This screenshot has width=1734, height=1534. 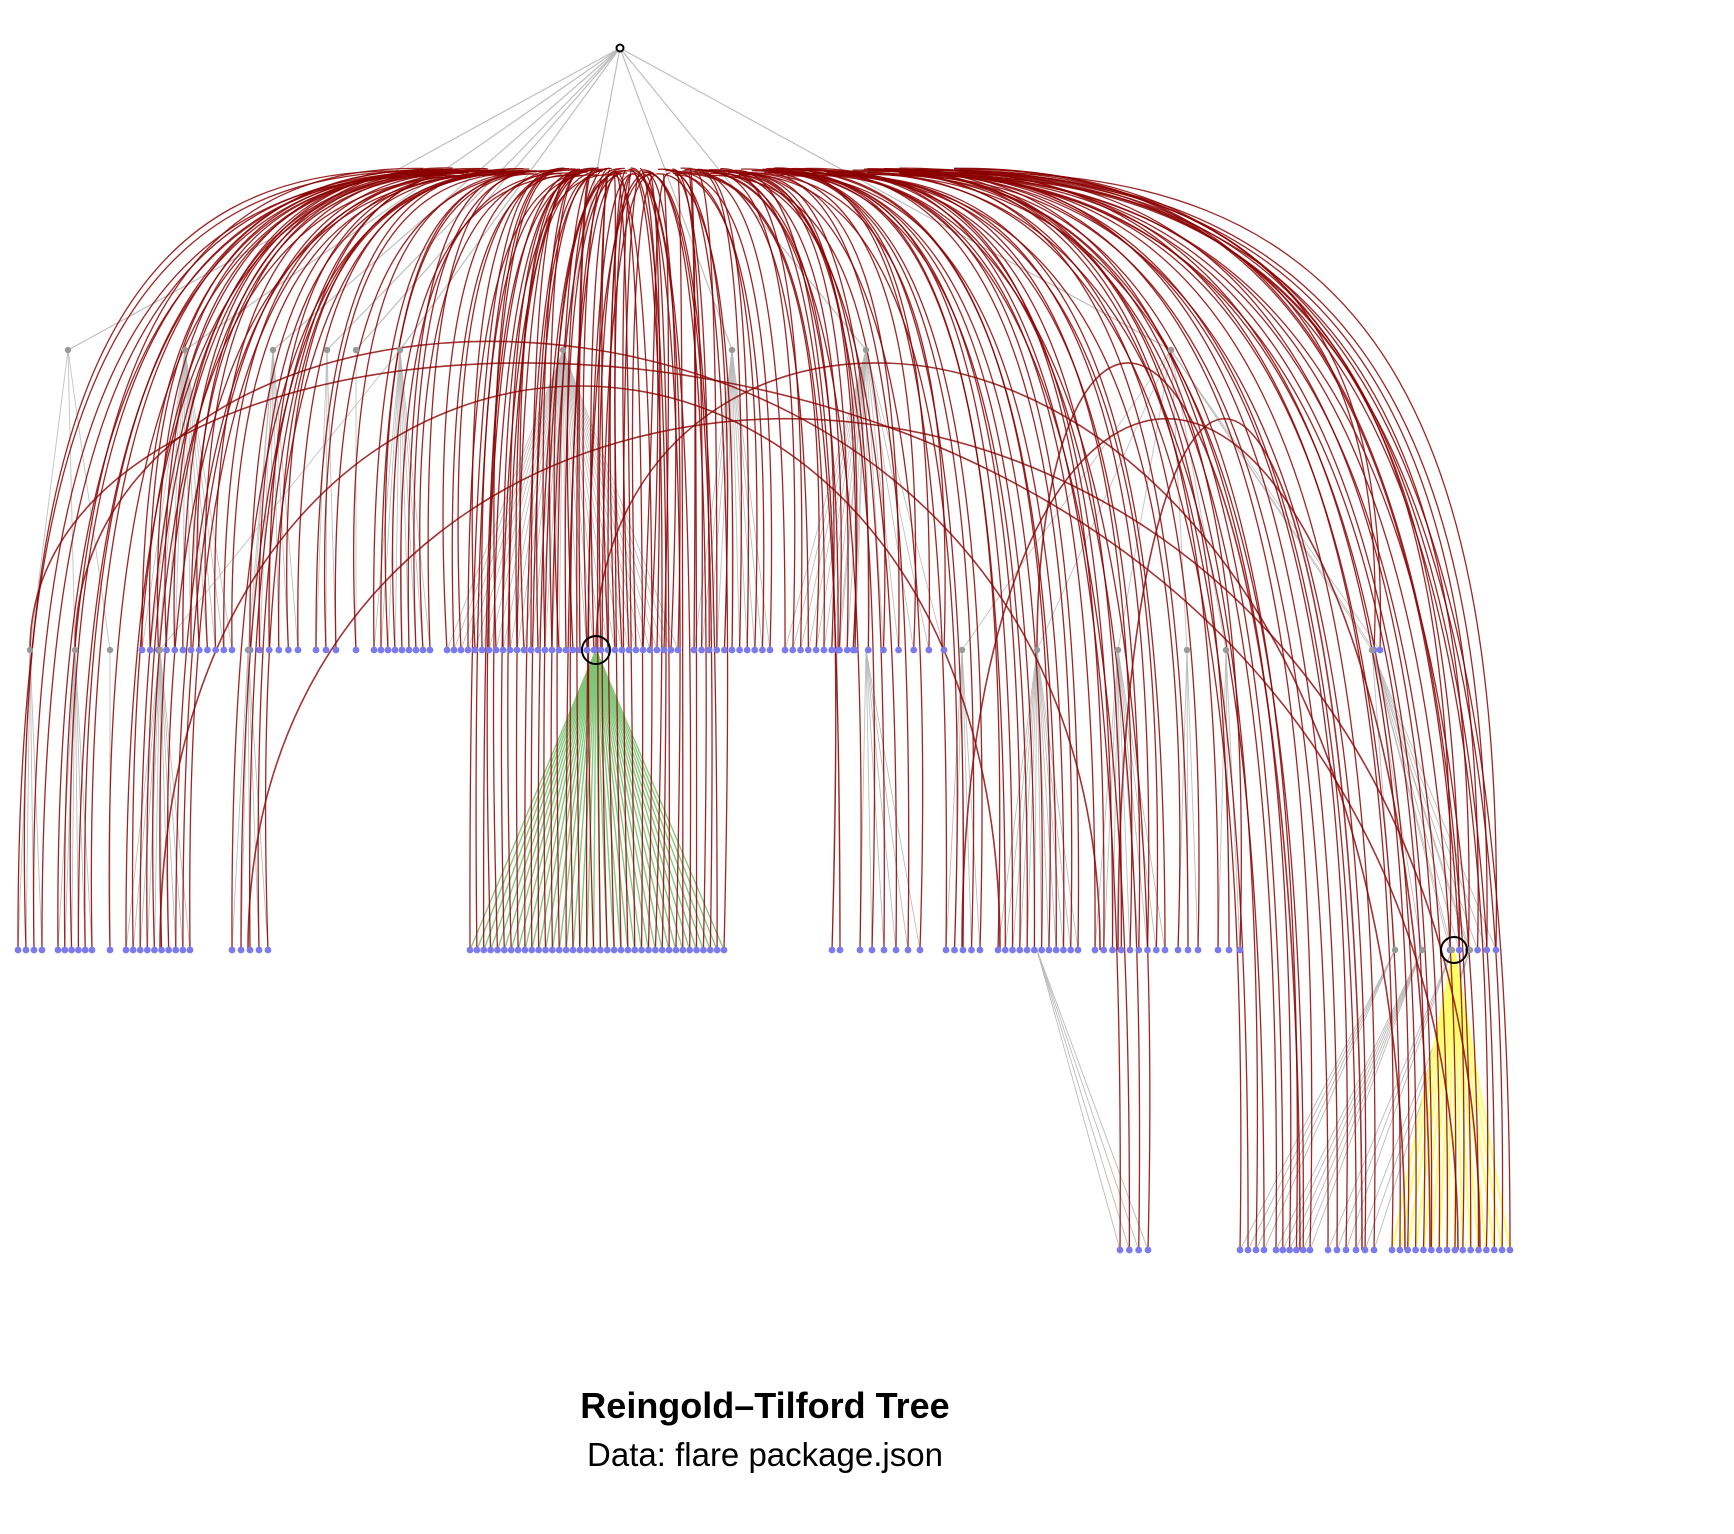 I want to click on highlight-edge-yellow, so click(x=1443, y=1100).